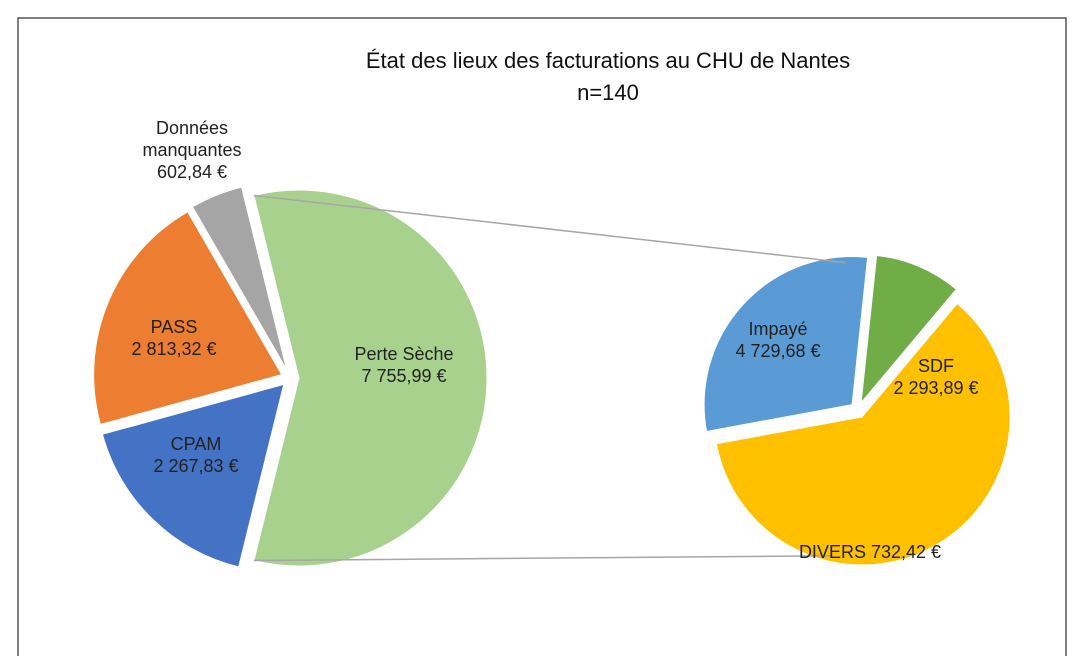 The width and height of the screenshot is (1084, 656). I want to click on slice-label: Impayé 4 729,68 €, so click(777, 340).